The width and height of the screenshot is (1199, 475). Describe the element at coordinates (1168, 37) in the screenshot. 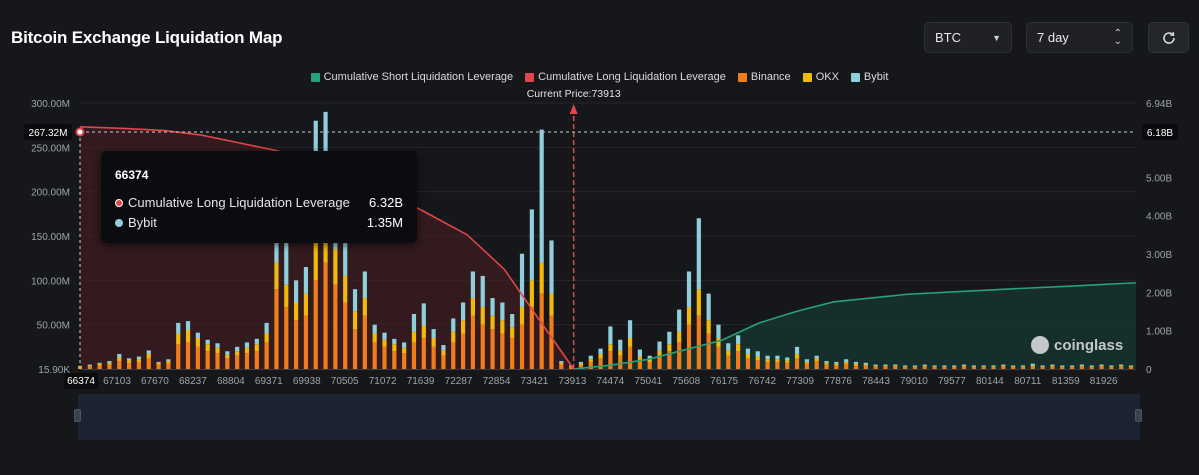

I see `refresh-button` at that location.